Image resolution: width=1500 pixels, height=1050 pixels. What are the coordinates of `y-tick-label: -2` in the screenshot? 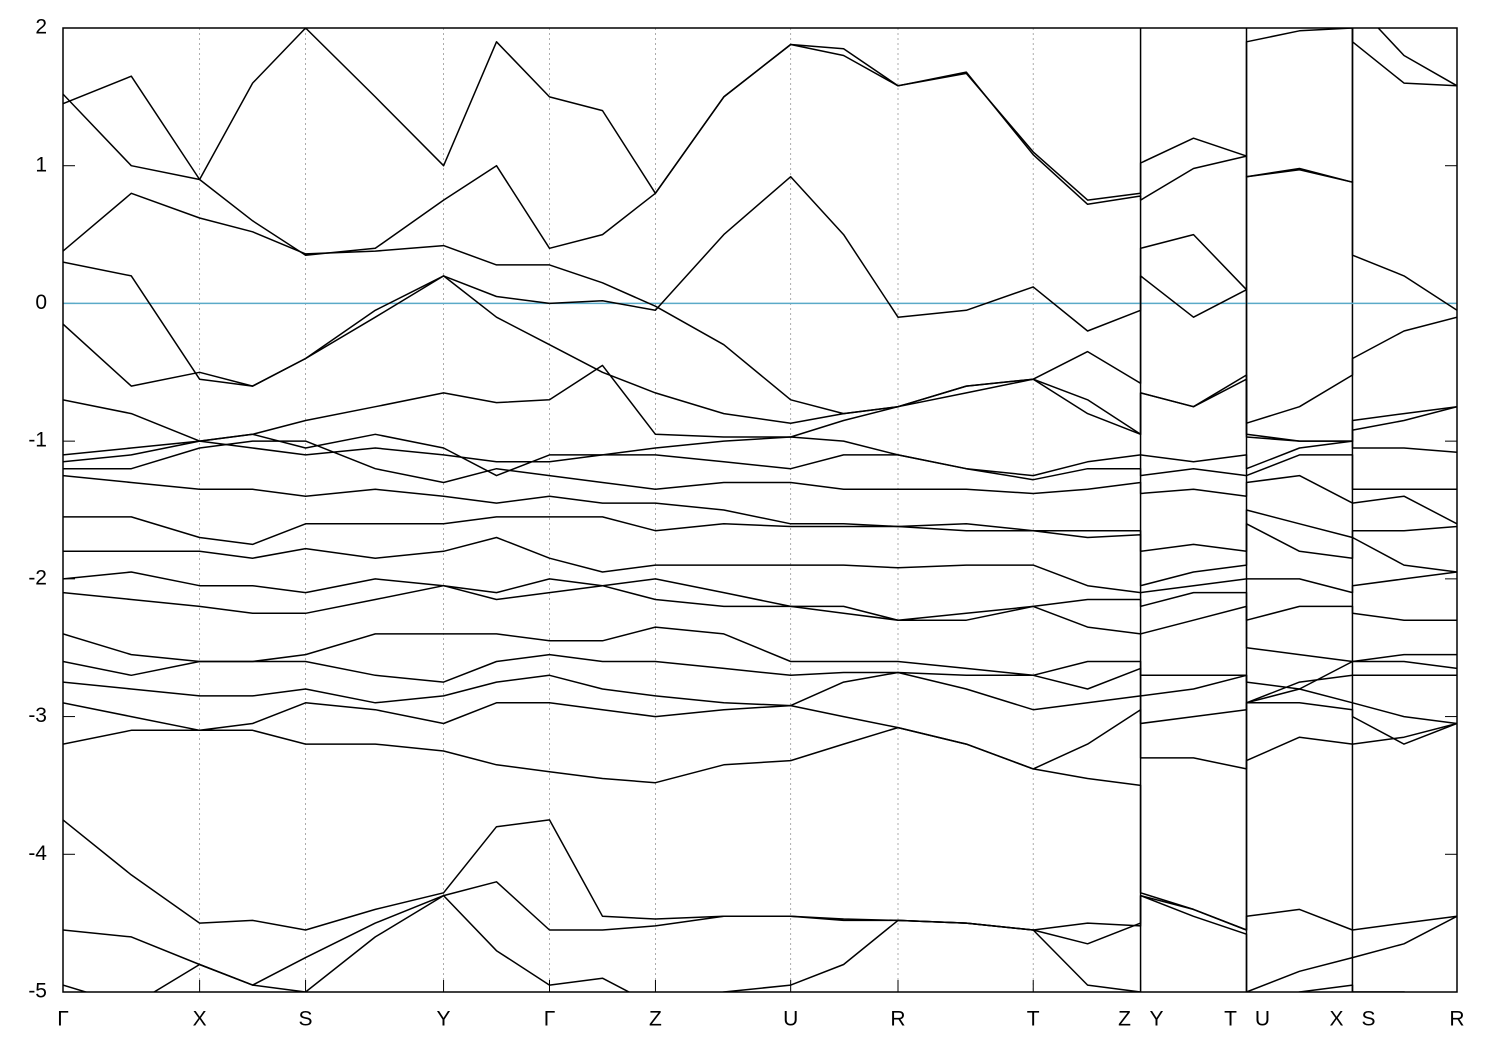 It's located at (37, 577).